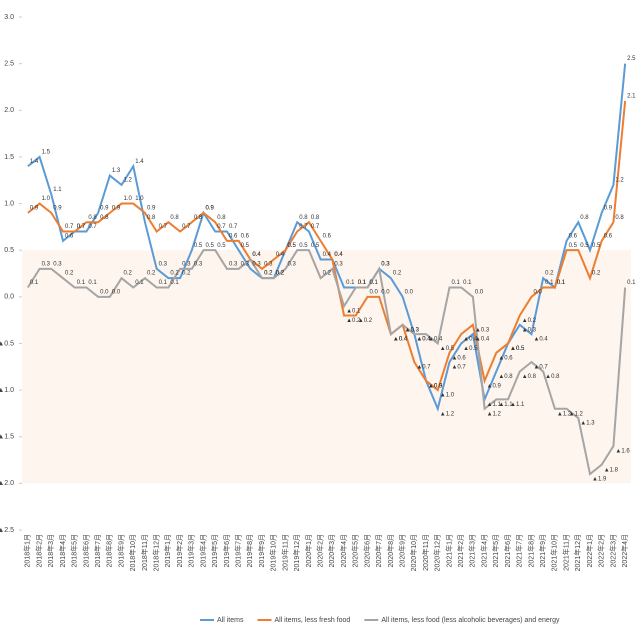  I want to click on x-tick-label: 2021年6月, so click(507, 550).